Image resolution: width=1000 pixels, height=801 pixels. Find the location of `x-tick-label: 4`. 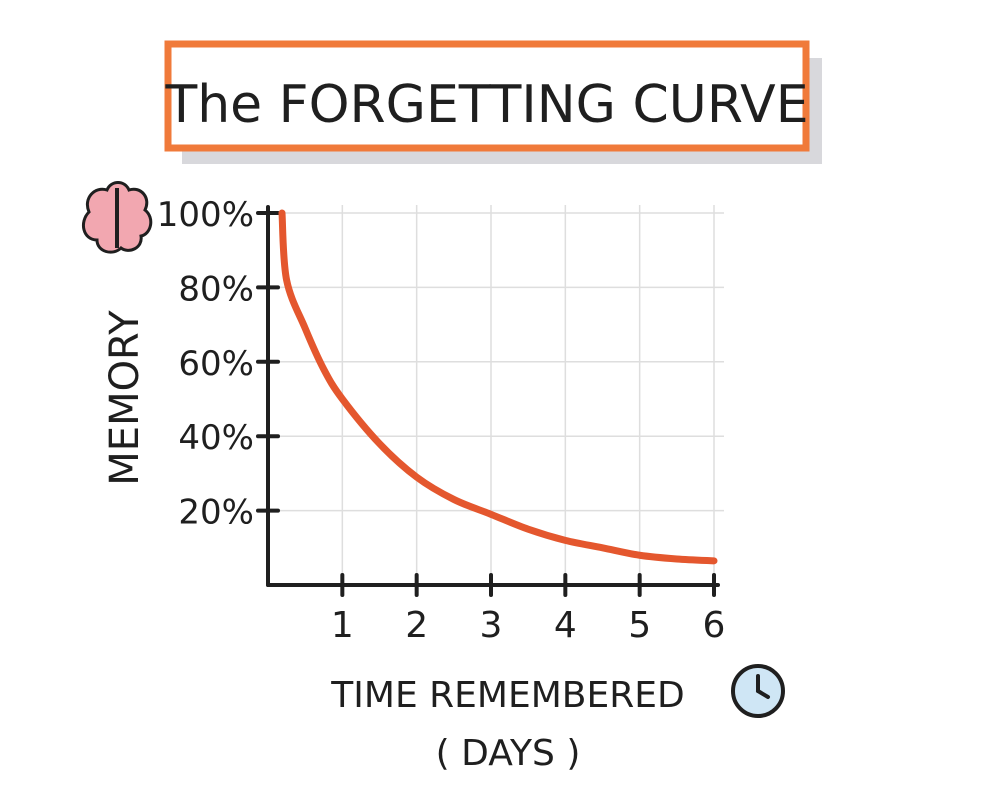

x-tick-label: 4 is located at coordinates (565, 625).